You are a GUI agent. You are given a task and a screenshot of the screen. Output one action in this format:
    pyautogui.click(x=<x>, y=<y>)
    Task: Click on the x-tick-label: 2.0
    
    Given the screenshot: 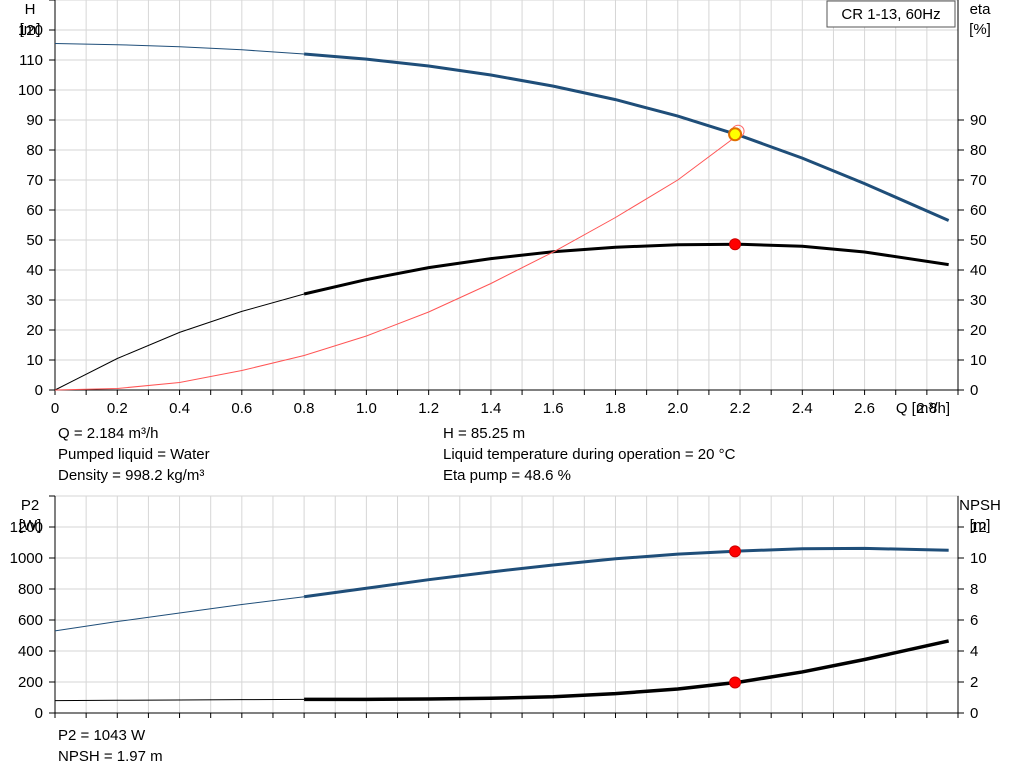 What is the action you would take?
    pyautogui.click(x=677, y=408)
    